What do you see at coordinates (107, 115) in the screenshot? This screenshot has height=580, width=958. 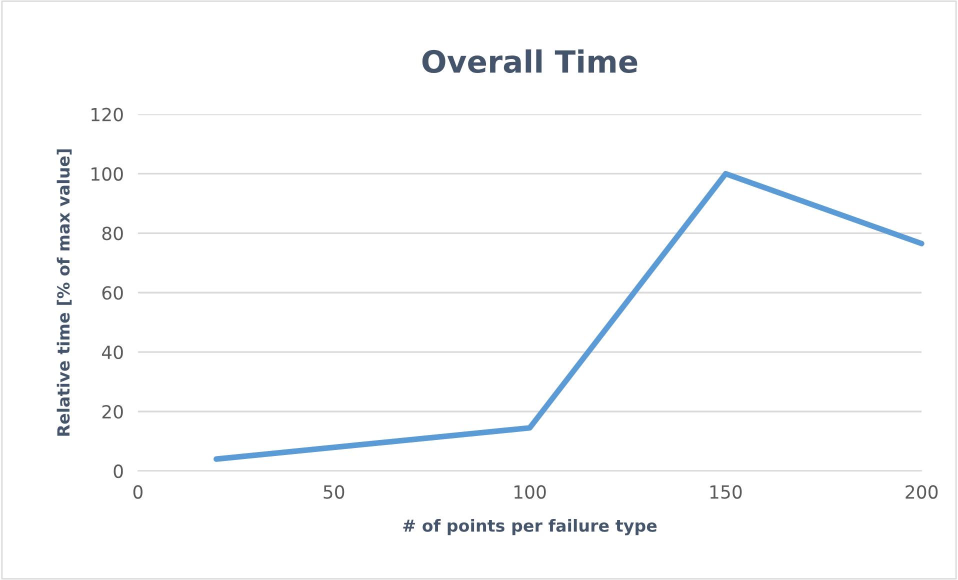 I see `y-tick-label: 120` at bounding box center [107, 115].